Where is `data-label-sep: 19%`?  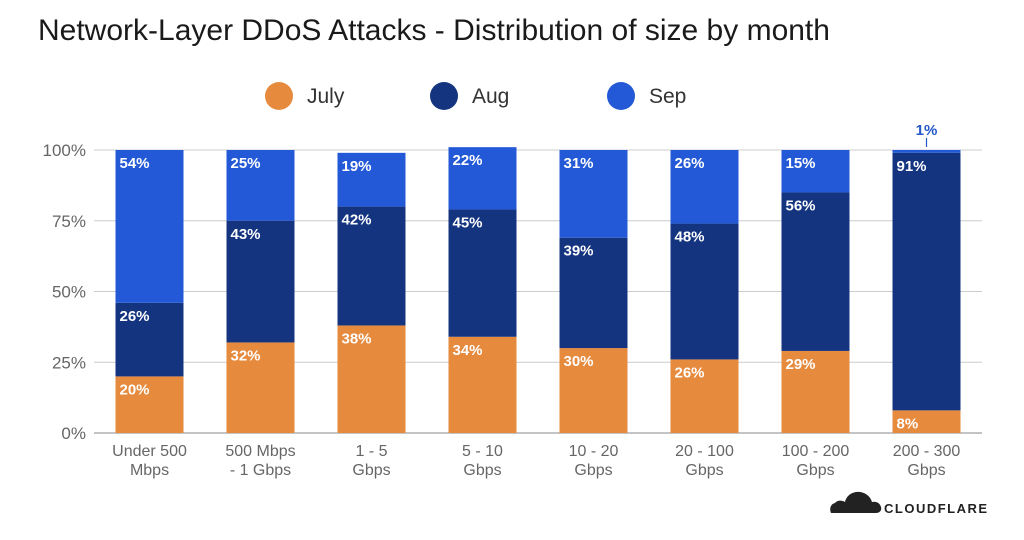
data-label-sep: 19% is located at coordinates (357, 166).